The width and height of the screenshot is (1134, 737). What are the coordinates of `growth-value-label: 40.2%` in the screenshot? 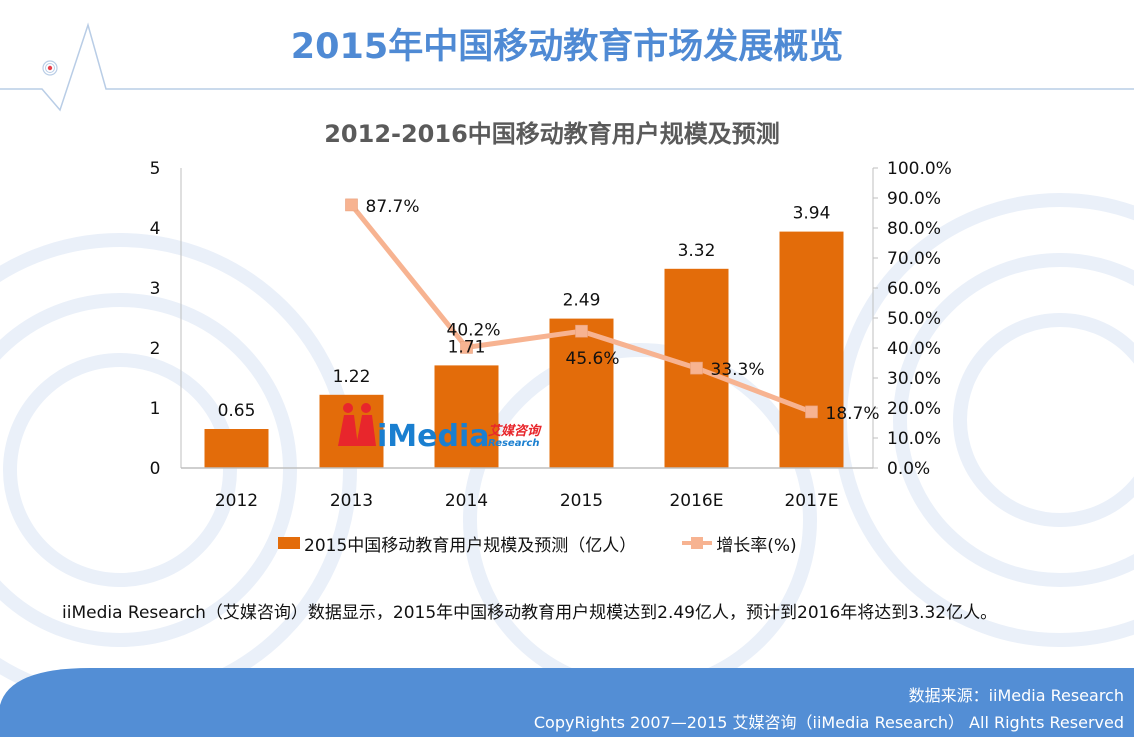 It's located at (474, 330).